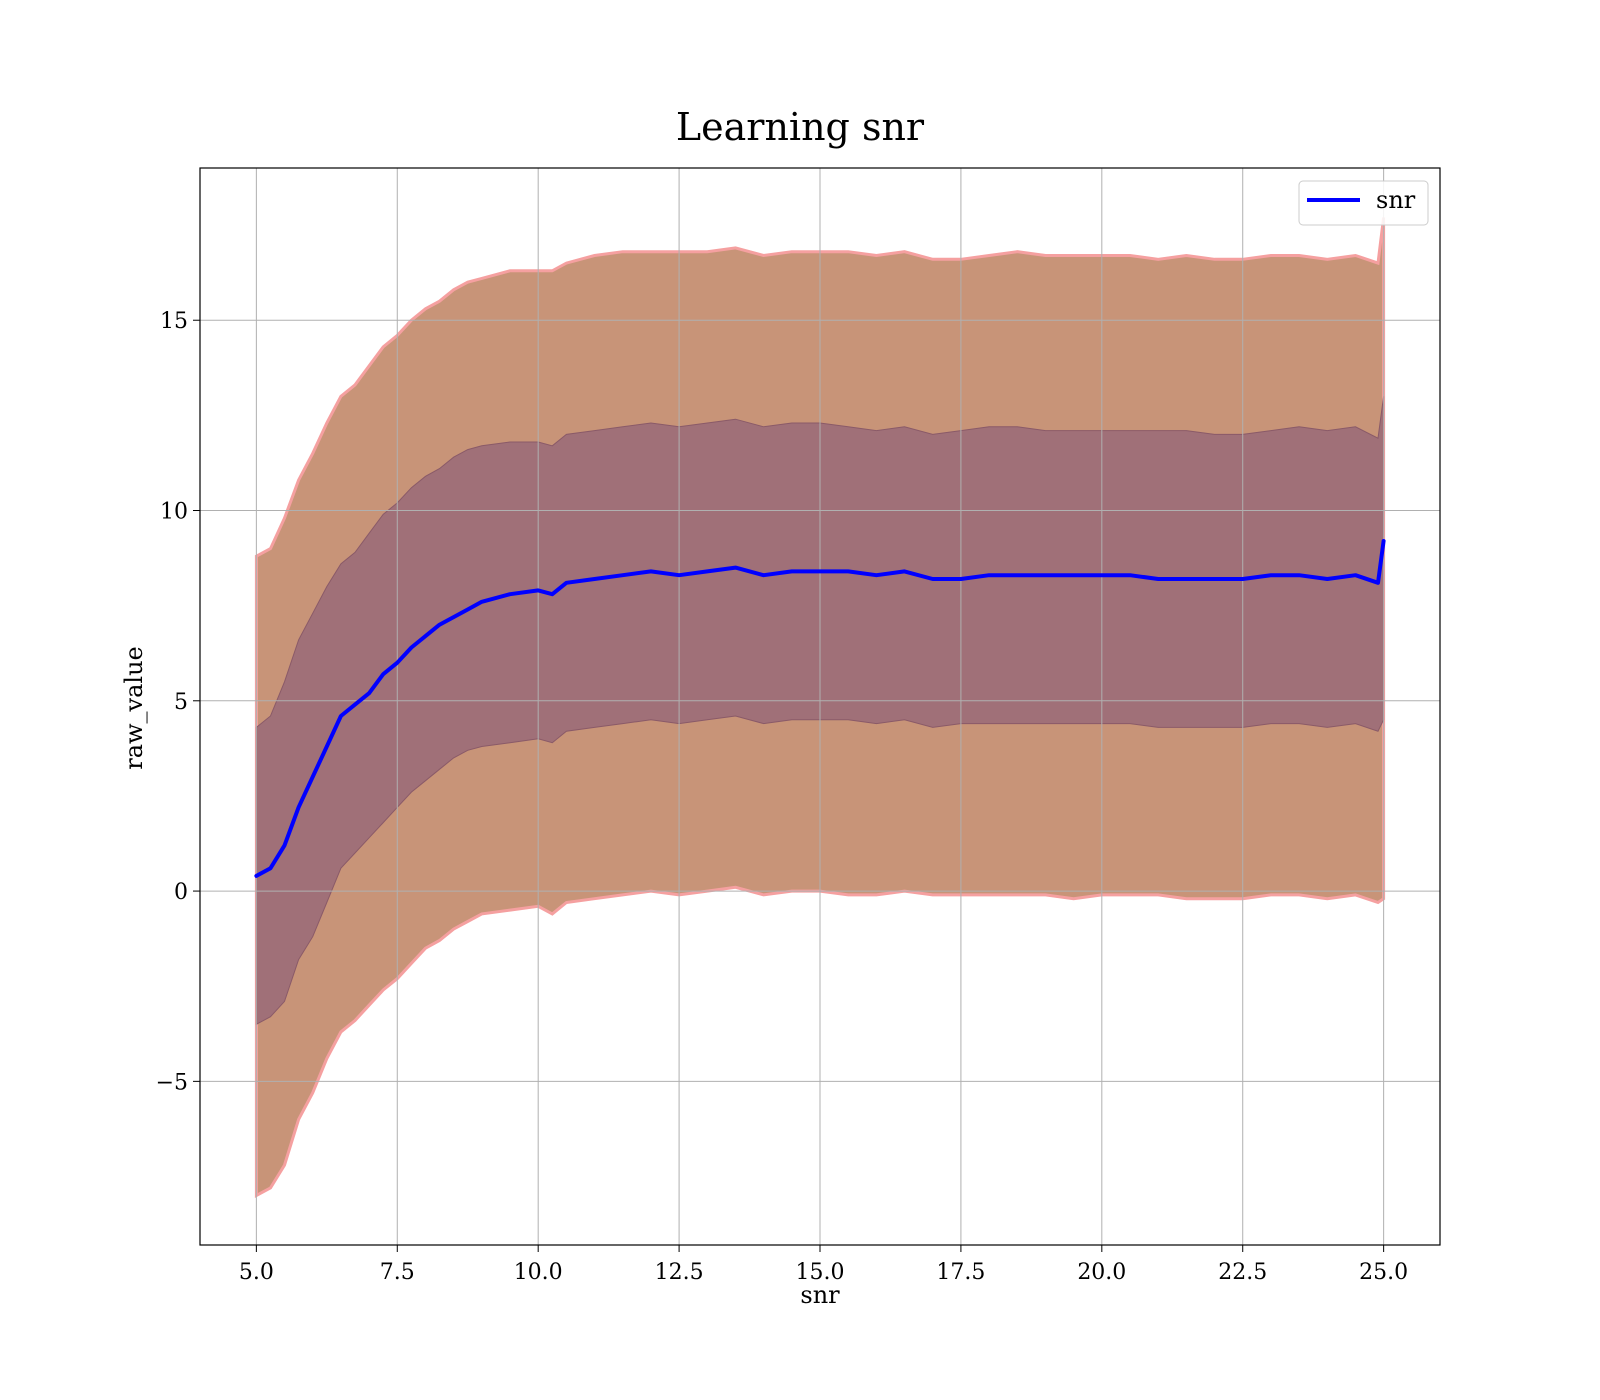 The height and width of the screenshot is (1400, 1600). Describe the element at coordinates (1242, 1272) in the screenshot. I see `x-tick-label: 22.5` at that location.